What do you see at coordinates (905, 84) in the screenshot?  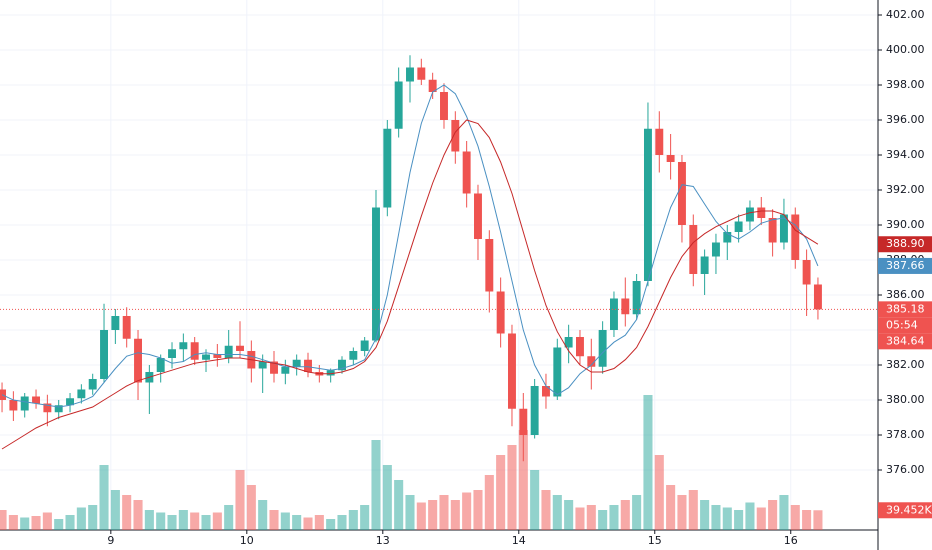 I see `y-tick-label: 398.00` at bounding box center [905, 84].